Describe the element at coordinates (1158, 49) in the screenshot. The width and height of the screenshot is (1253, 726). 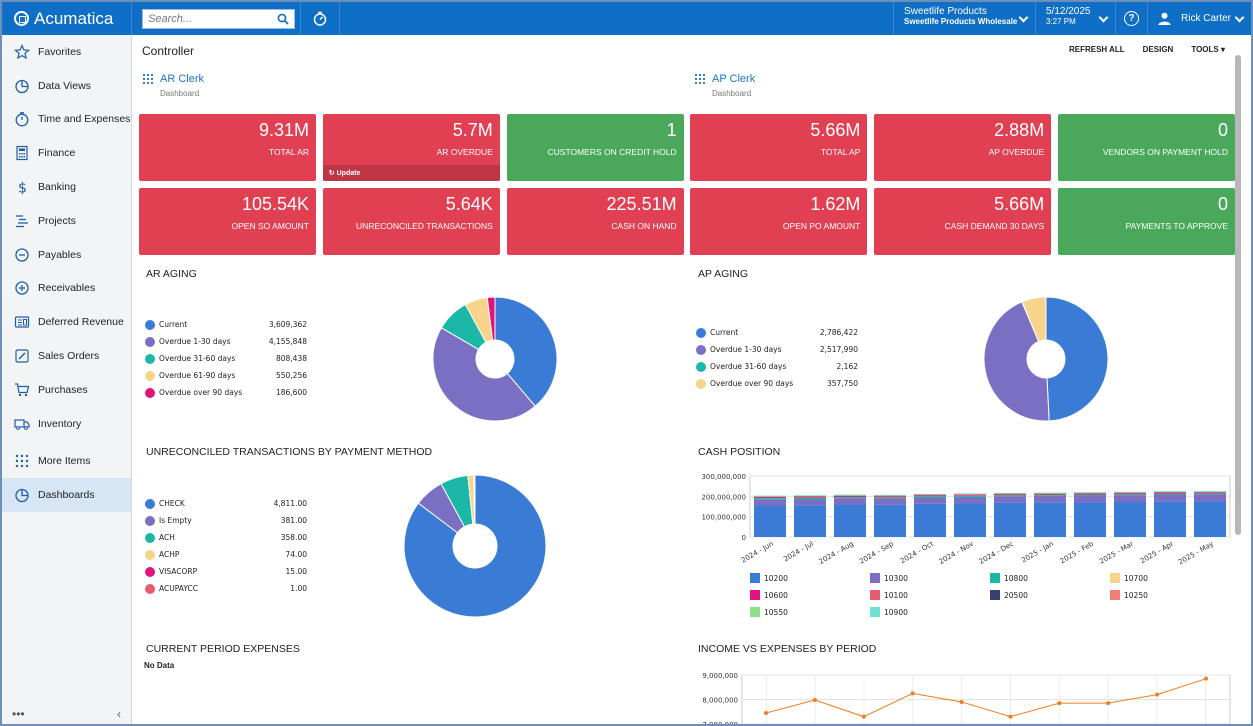
I see `design-button: DESIGN` at that location.